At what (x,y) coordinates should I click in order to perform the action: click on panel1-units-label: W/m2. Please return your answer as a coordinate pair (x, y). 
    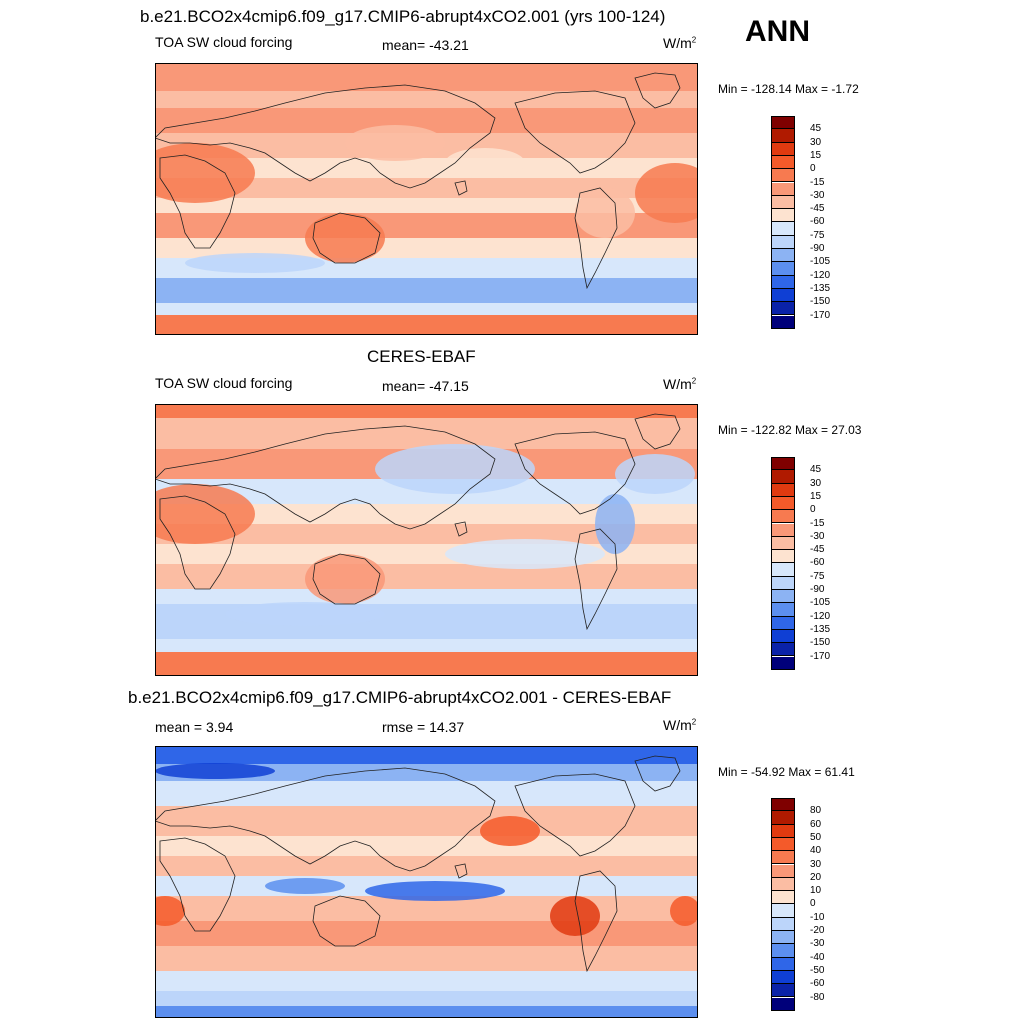
    Looking at the image, I should click on (680, 43).